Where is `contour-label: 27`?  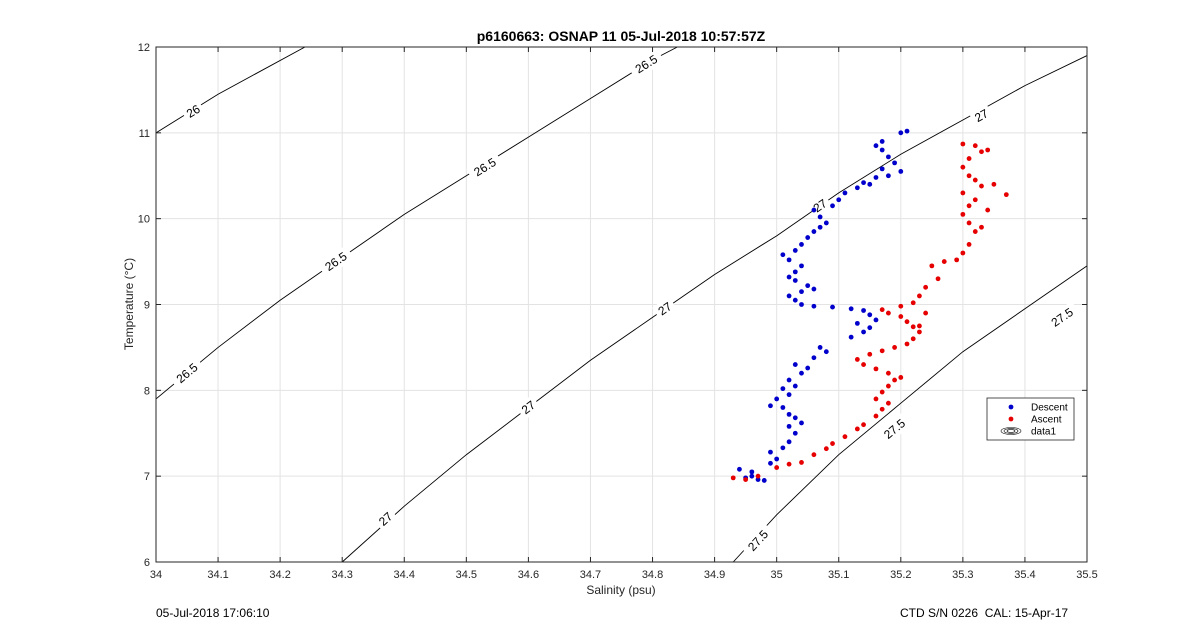
contour-label: 27 is located at coordinates (981, 115).